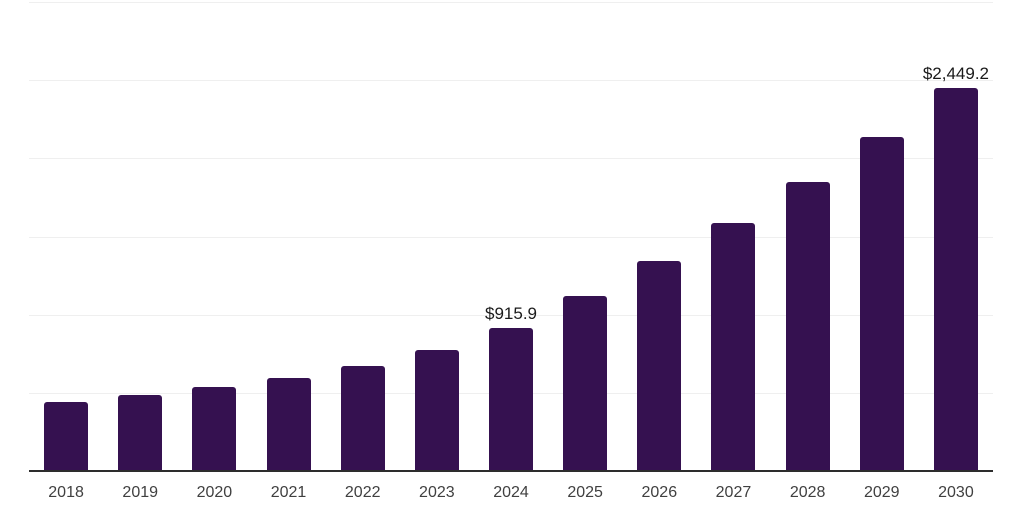  I want to click on bar-2025, so click(585, 383).